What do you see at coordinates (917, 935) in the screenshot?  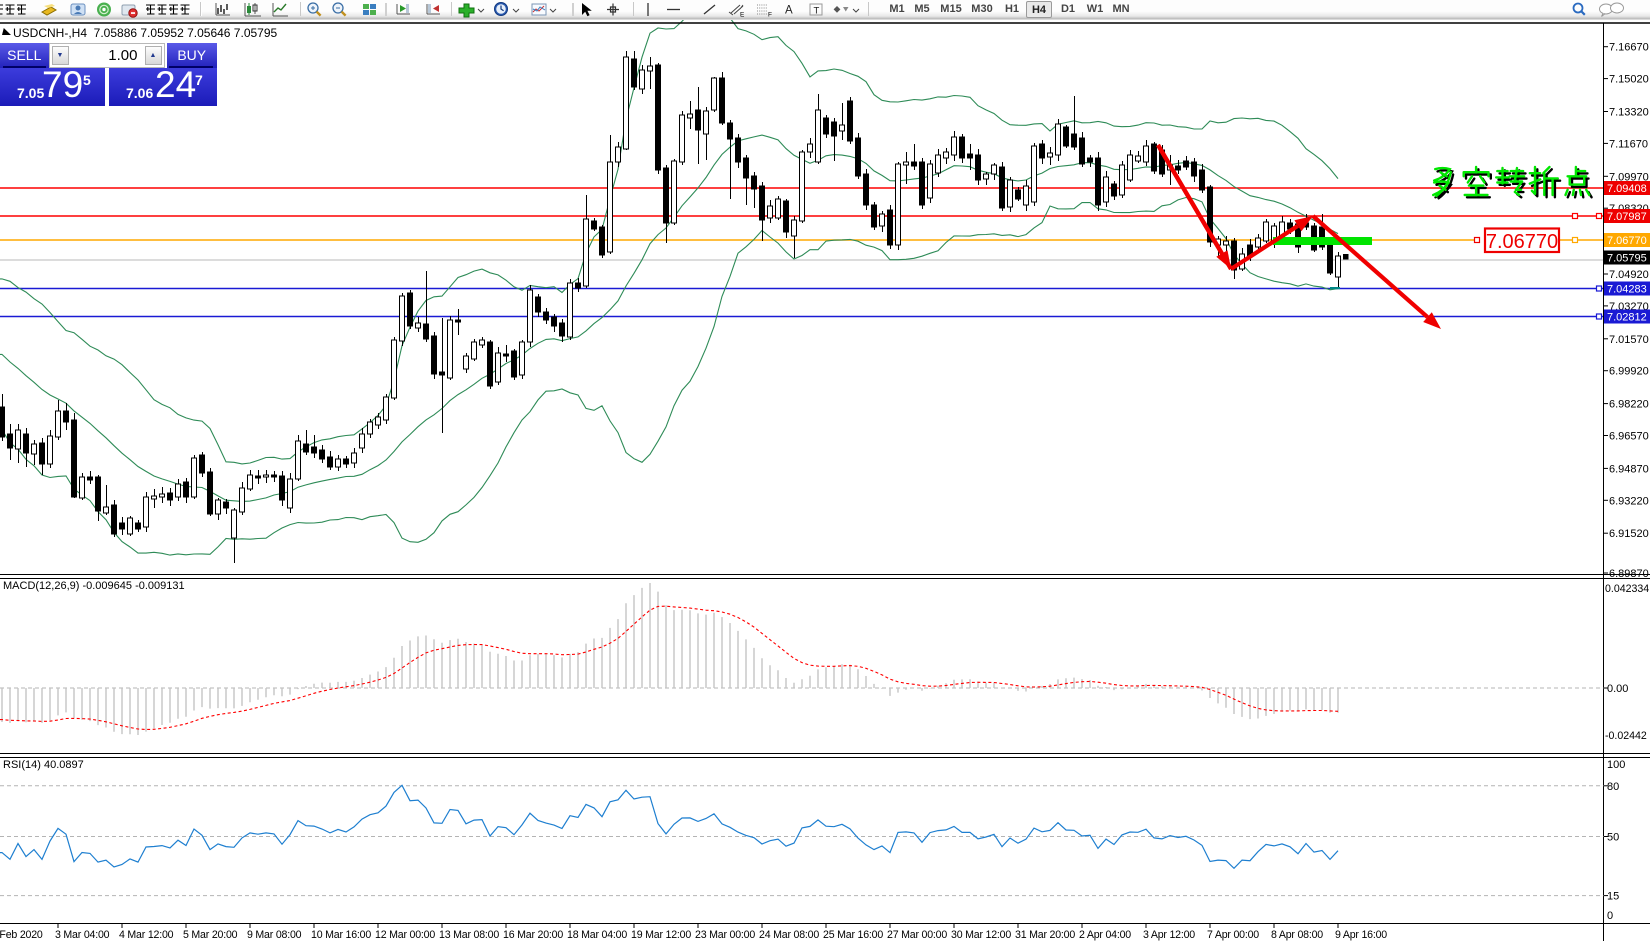 I see `svg-text: 27 Mar 00:00` at bounding box center [917, 935].